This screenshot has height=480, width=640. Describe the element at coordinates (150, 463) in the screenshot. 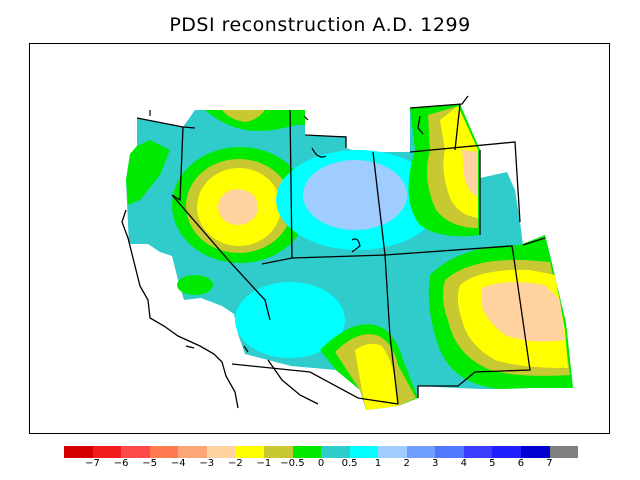

I see `legend-tick-label: −5` at that location.